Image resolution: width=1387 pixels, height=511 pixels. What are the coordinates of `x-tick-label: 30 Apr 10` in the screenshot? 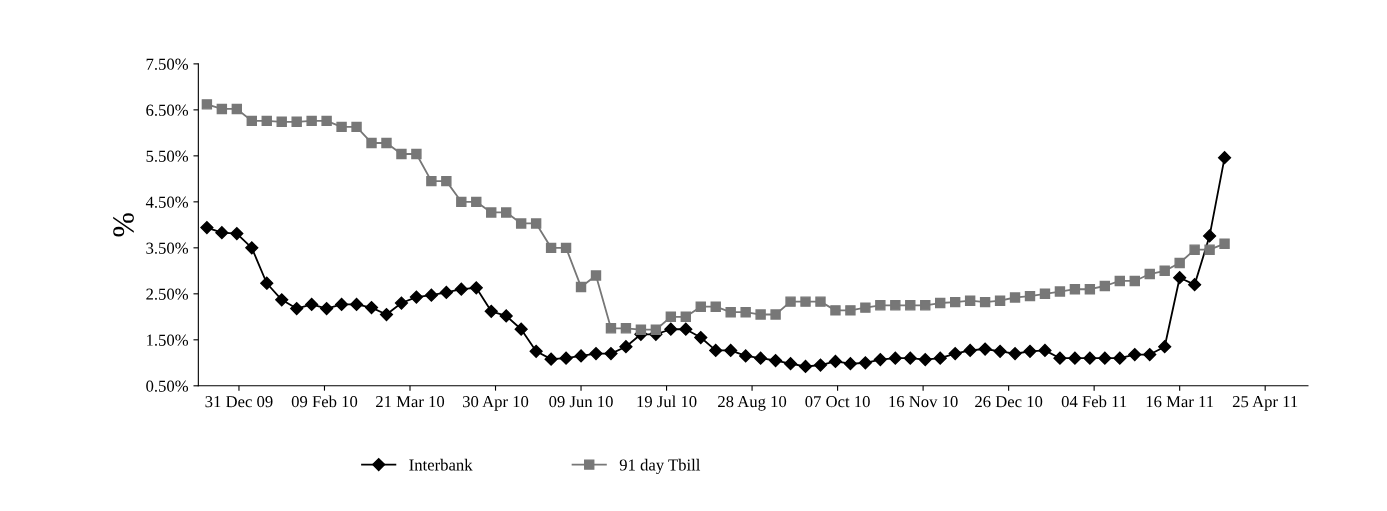 It's located at (495, 403).